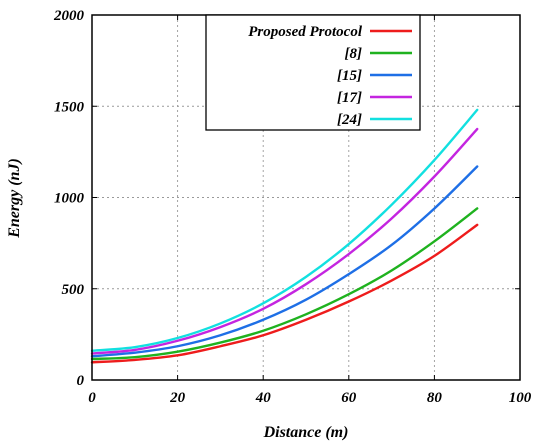 The width and height of the screenshot is (550, 445). What do you see at coordinates (520, 398) in the screenshot?
I see `x-tick-label: 100` at bounding box center [520, 398].